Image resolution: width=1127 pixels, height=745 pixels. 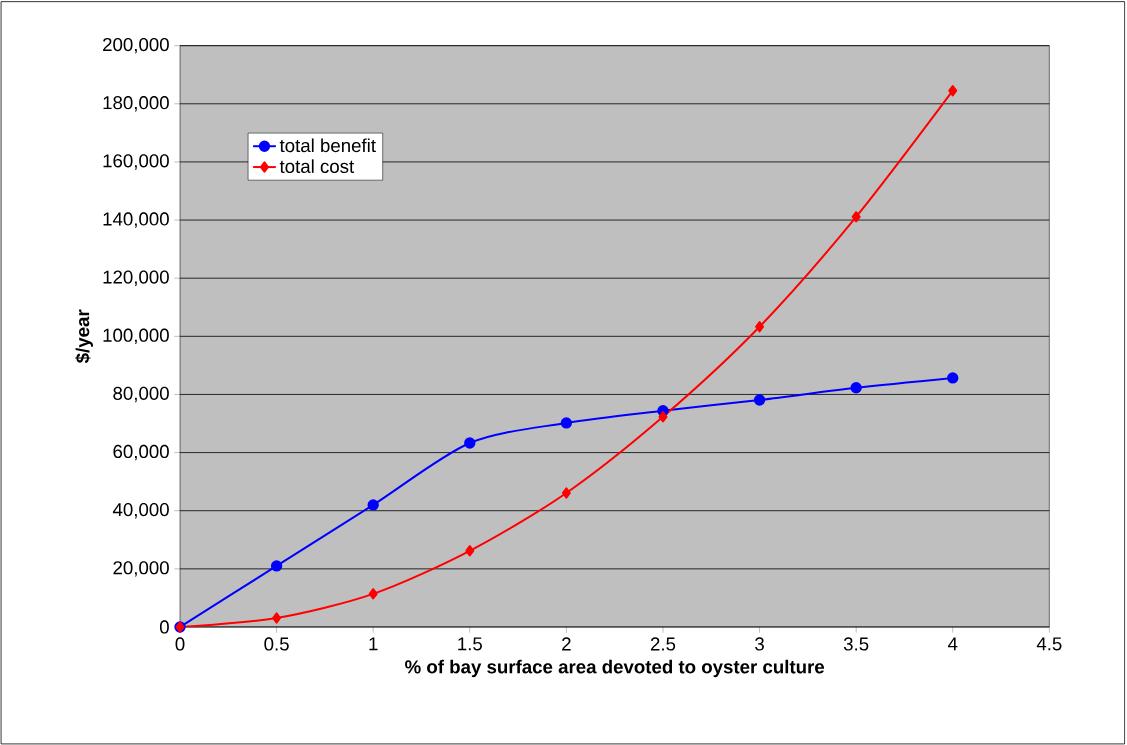 I want to click on y-tick-label: 180,000, so click(x=136, y=104).